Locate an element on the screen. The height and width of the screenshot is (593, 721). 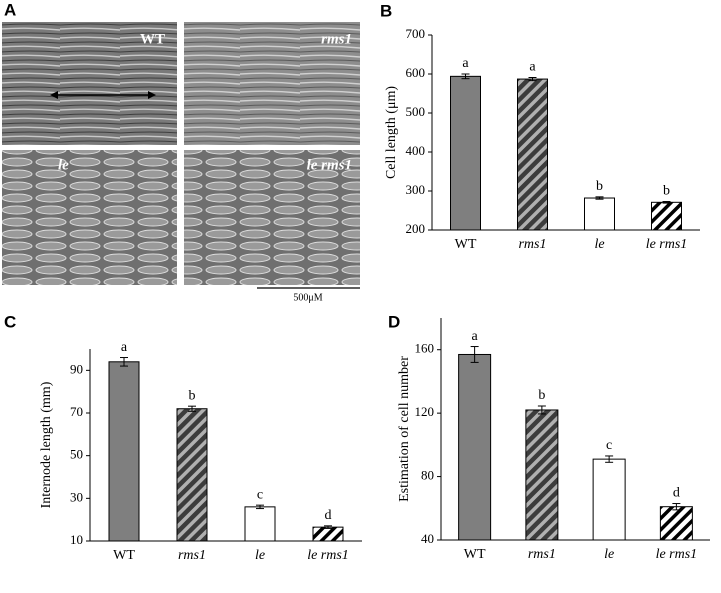
scale-bar-label: 500μM is located at coordinates (307, 297).